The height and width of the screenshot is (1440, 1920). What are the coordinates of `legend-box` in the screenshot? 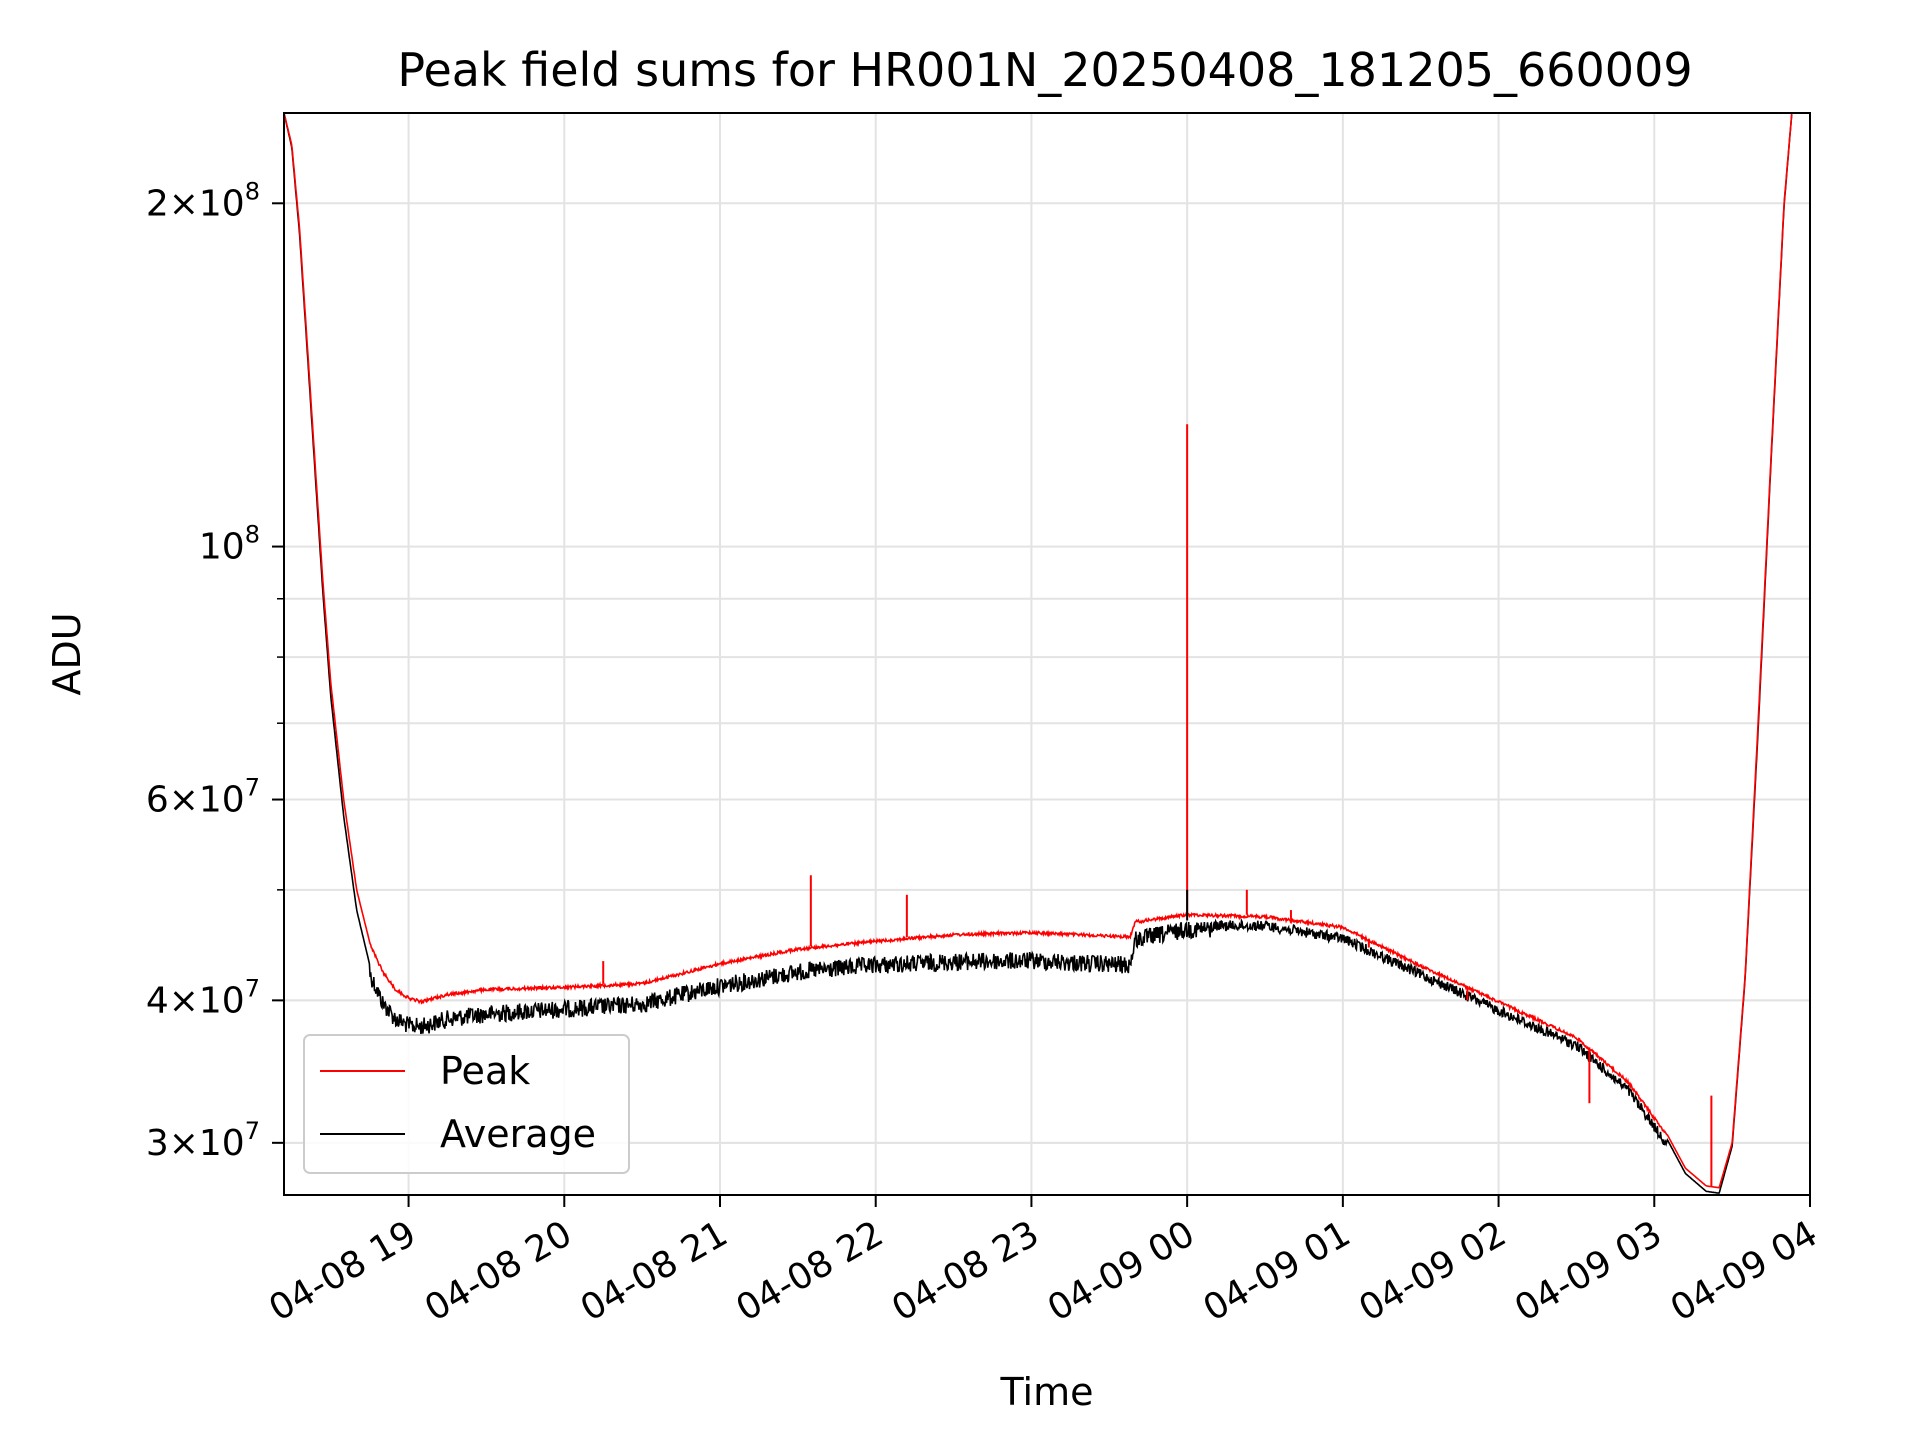 It's located at (466, 1104).